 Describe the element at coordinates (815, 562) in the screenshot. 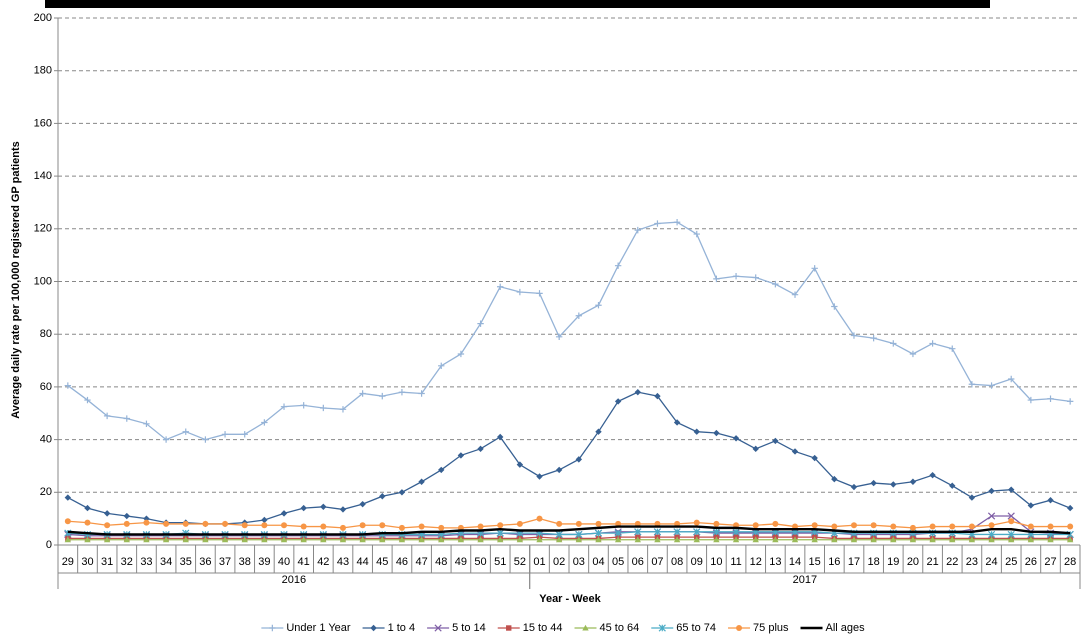

I see `x-tick-label: 15` at that location.